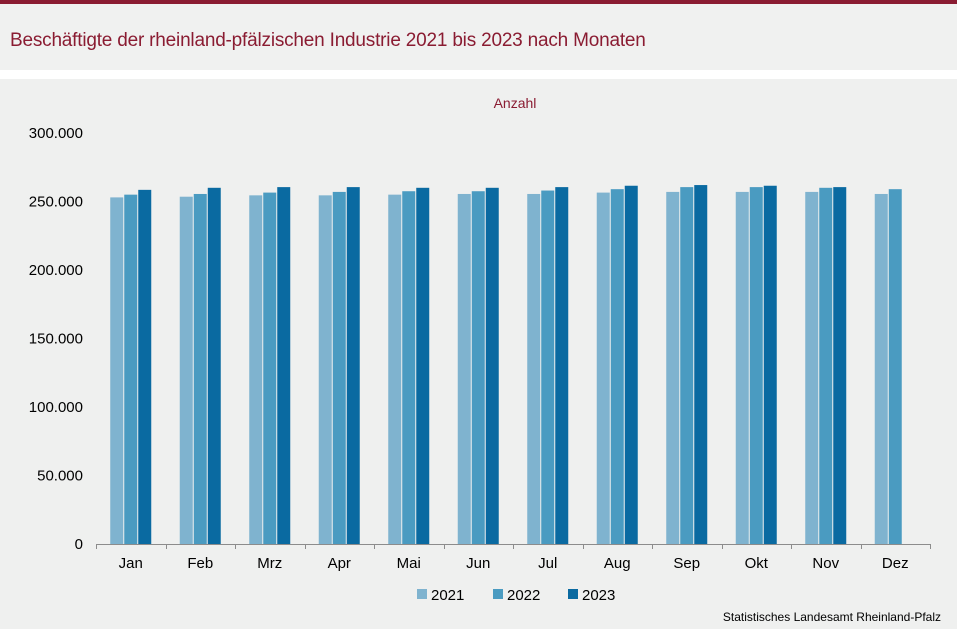 The image size is (957, 629). I want to click on y-tick-label: 100.000, so click(56, 407).